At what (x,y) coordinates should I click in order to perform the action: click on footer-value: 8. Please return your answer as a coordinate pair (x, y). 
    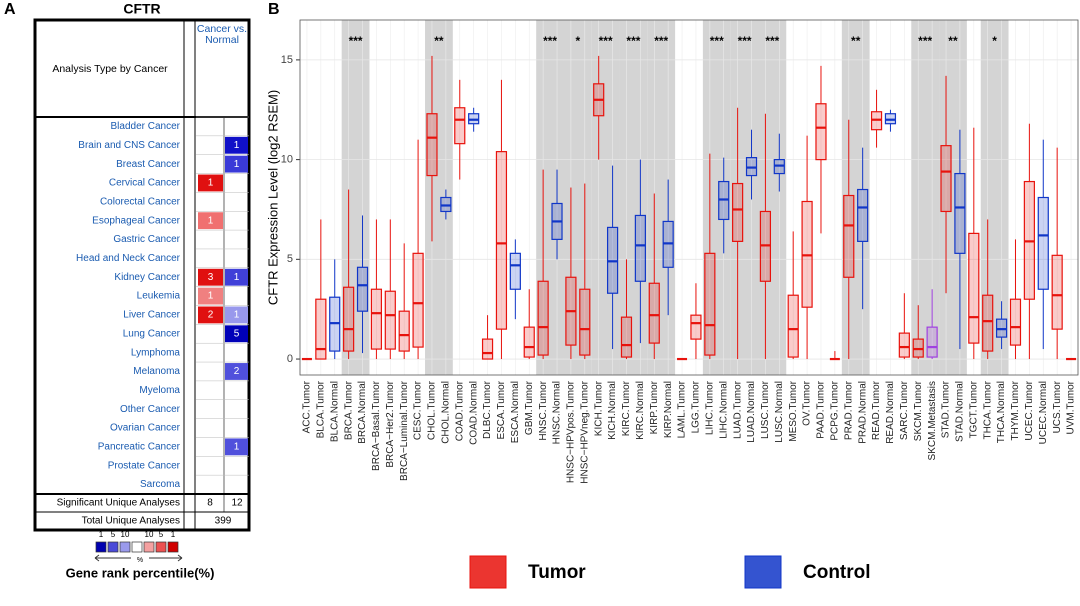
    Looking at the image, I should click on (210, 503).